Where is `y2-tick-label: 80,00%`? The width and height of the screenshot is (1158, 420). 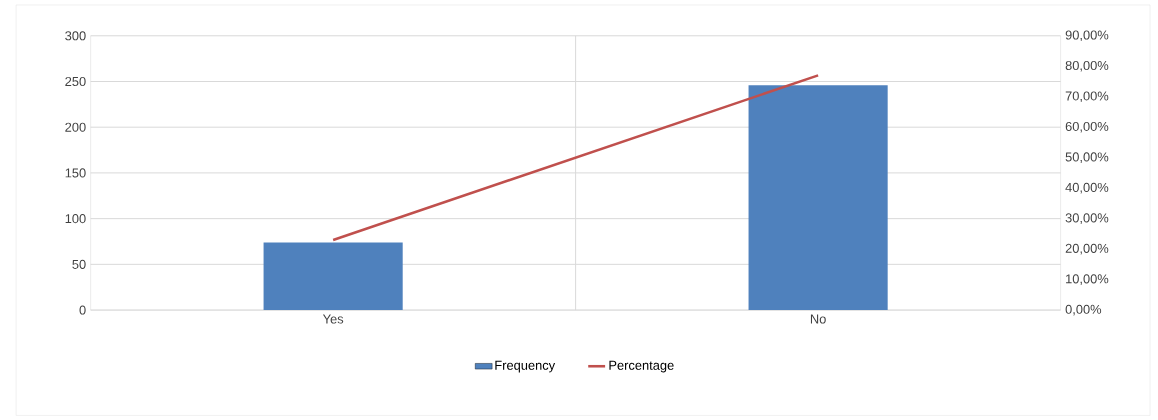 y2-tick-label: 80,00% is located at coordinates (1087, 66).